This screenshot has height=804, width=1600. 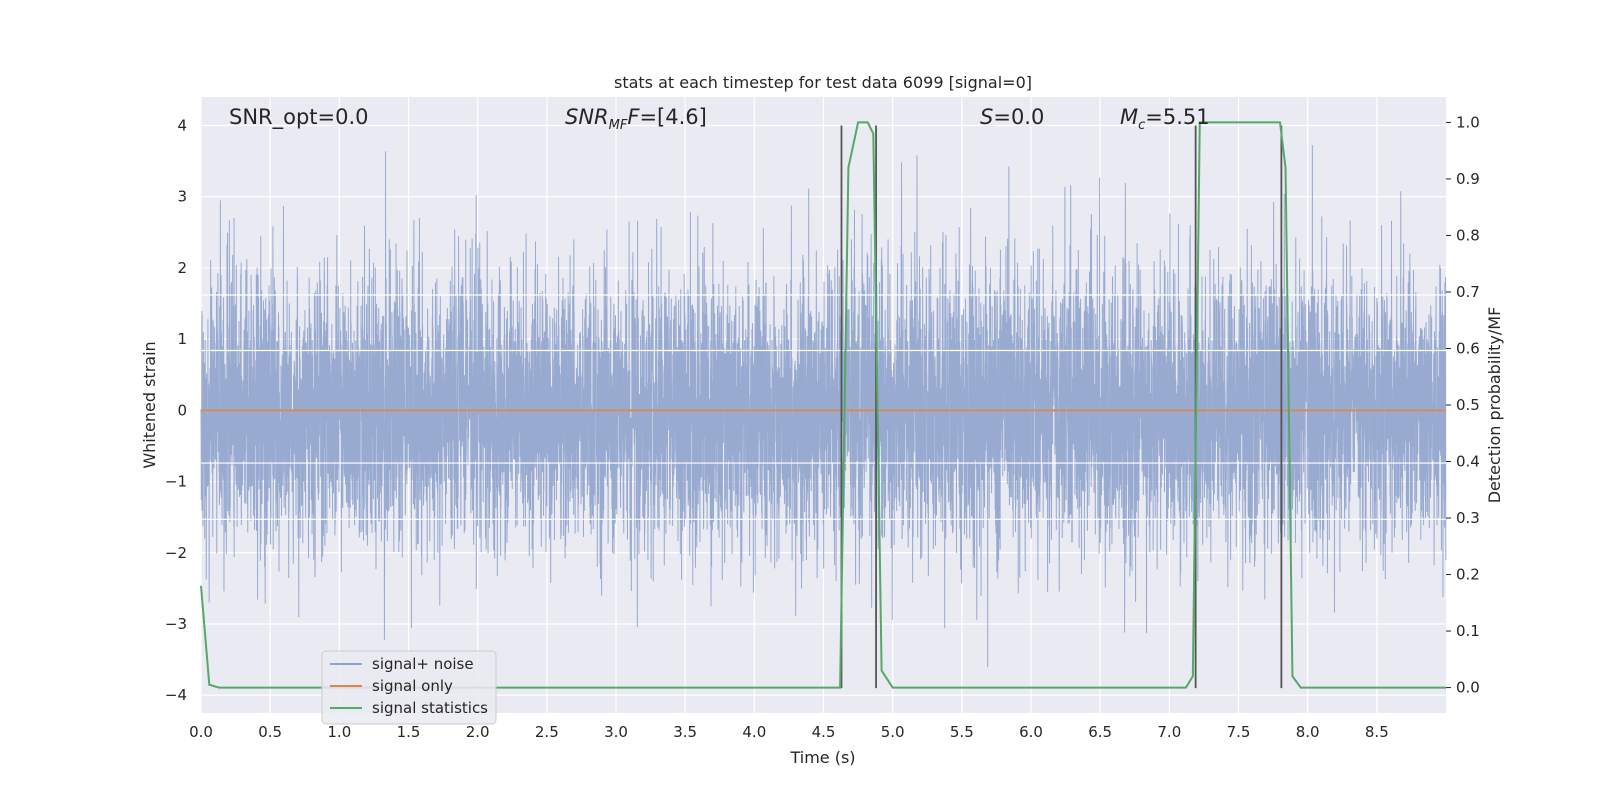 What do you see at coordinates (1308, 732) in the screenshot?
I see `x-tick-label: 8.0` at bounding box center [1308, 732].